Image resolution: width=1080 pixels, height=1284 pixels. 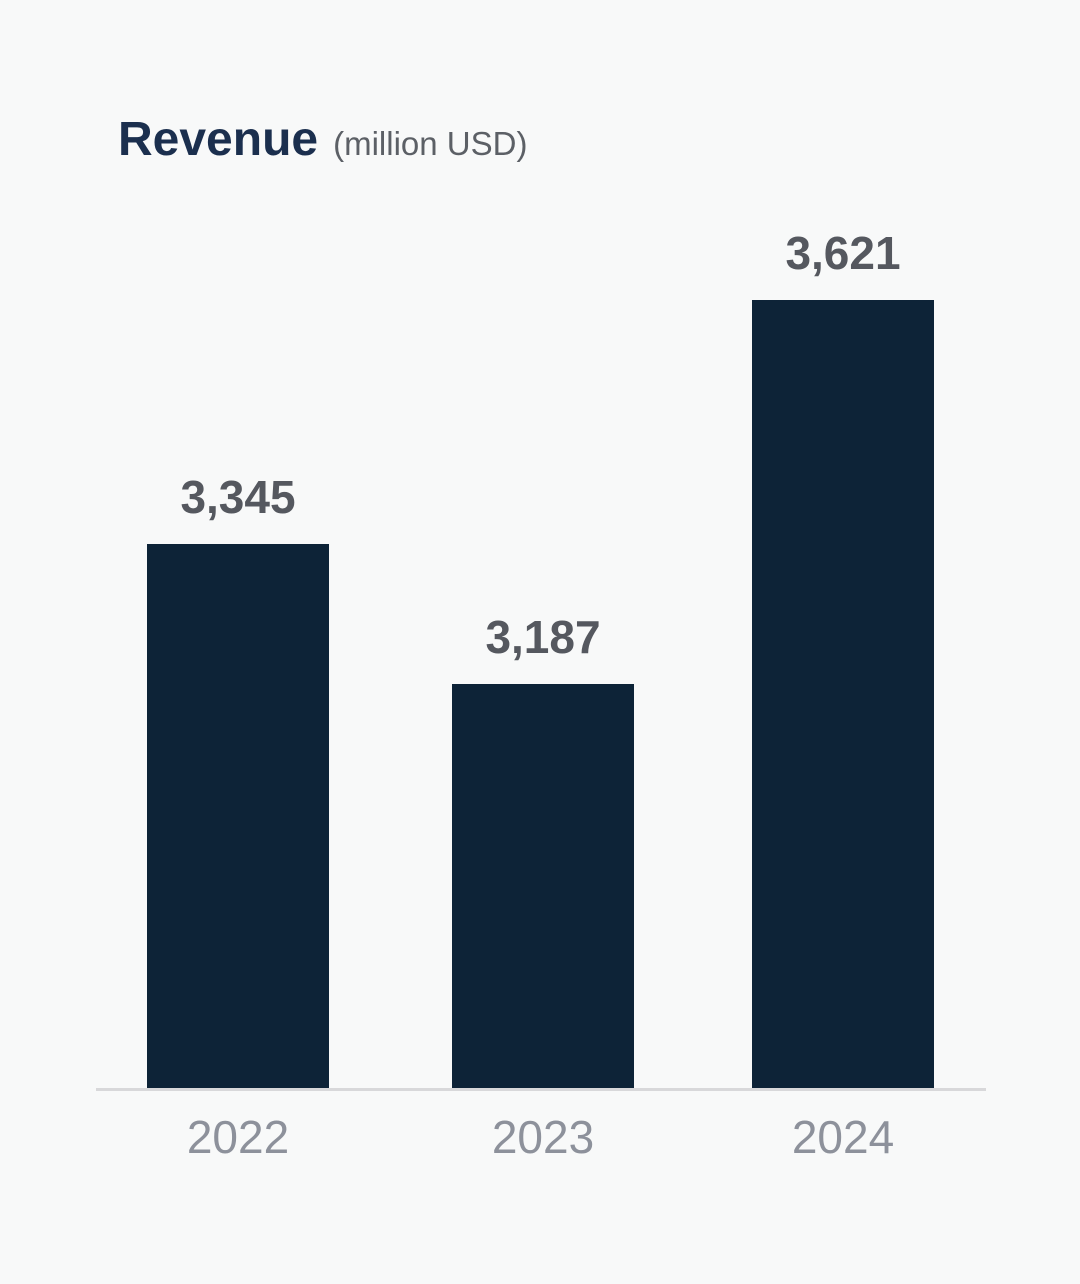 I want to click on bar-group-2024: 3,621, so click(x=843, y=659).